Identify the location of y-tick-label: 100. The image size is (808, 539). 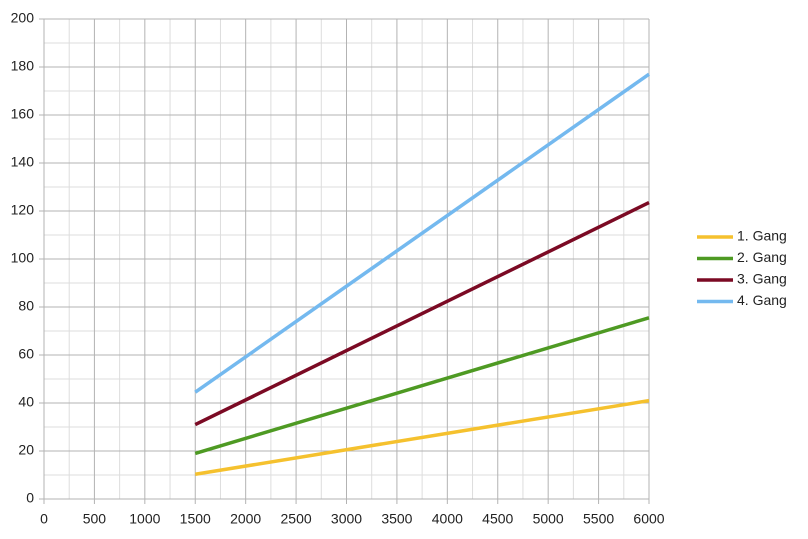
(23, 258).